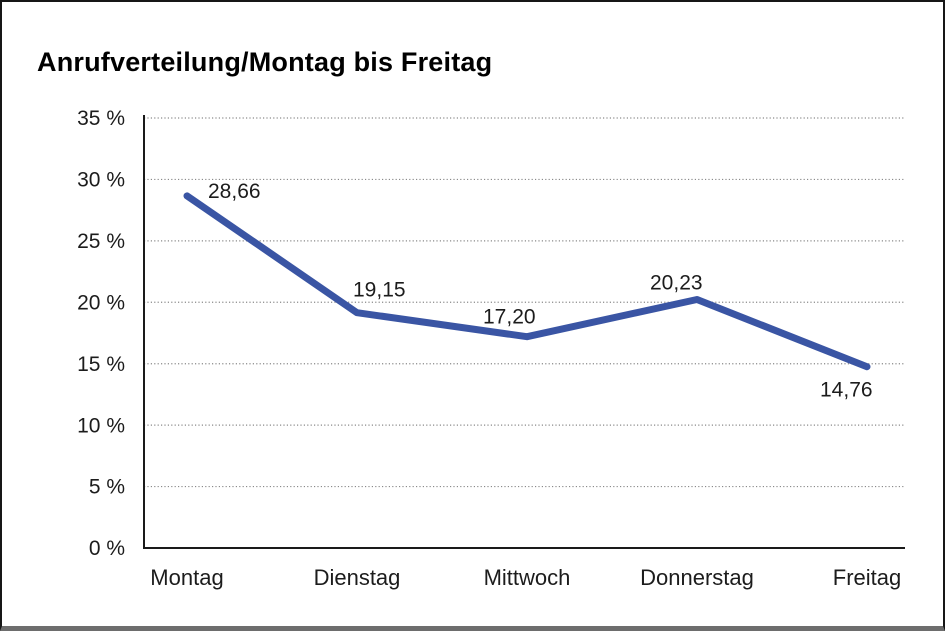 The width and height of the screenshot is (945, 631). Describe the element at coordinates (101, 364) in the screenshot. I see `y-tick-label: 15 %` at that location.